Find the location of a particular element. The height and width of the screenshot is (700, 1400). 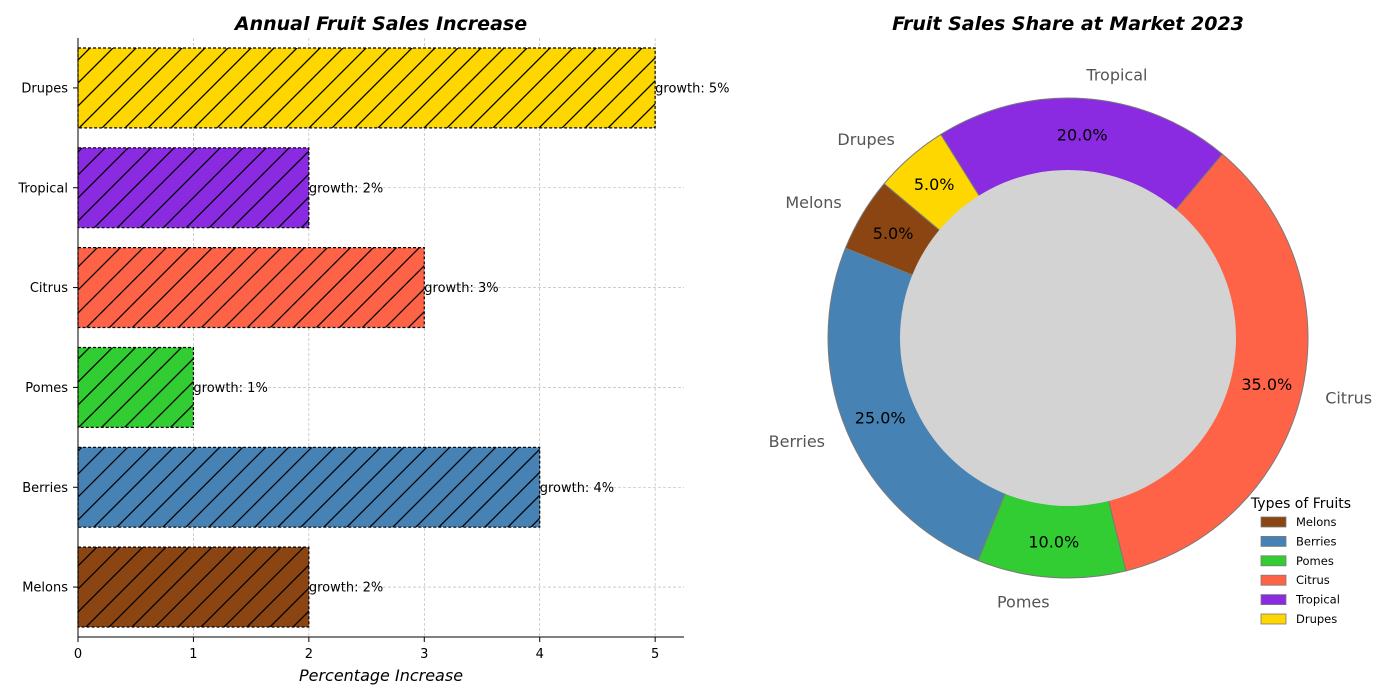

x-tick-label: 5 is located at coordinates (655, 654).